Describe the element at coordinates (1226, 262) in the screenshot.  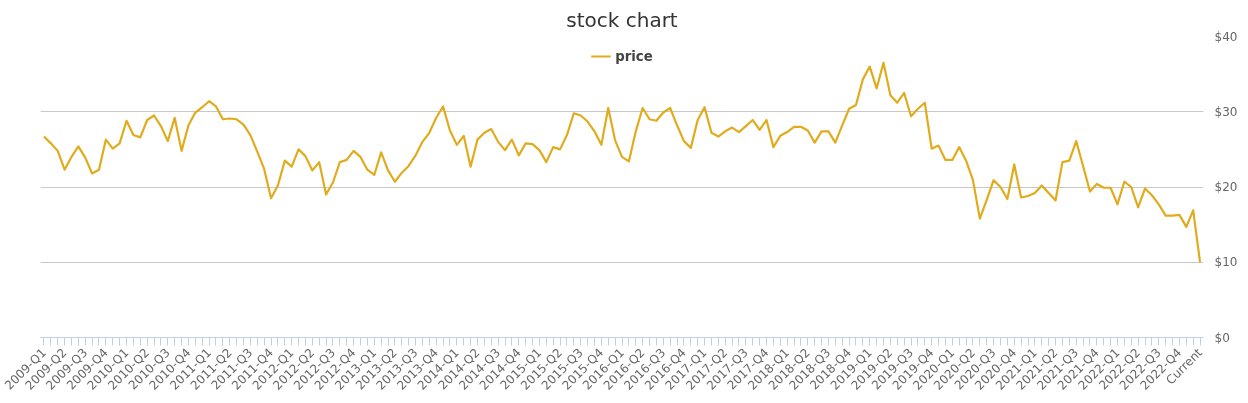
I see `y-tick-label: $10` at that location.